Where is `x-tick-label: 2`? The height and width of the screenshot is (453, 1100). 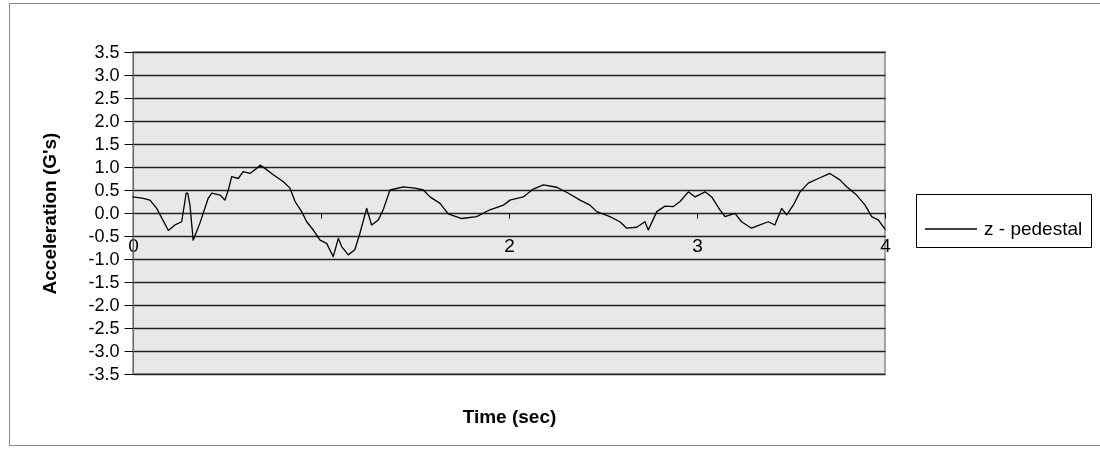
x-tick-label: 2 is located at coordinates (509, 245).